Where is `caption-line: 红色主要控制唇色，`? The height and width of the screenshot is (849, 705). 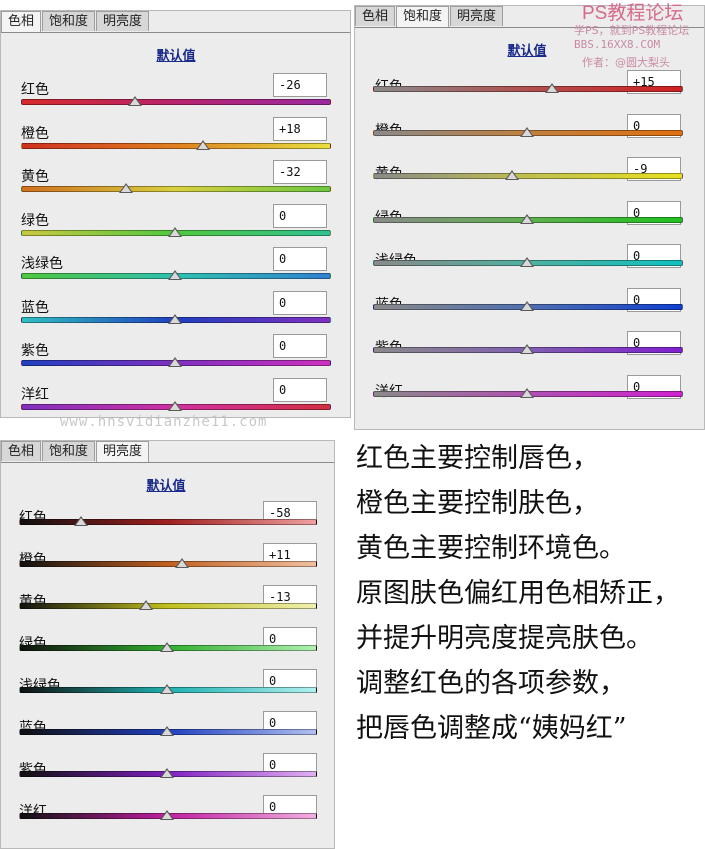
caption-line: 红色主要控制唇色， is located at coordinates (477, 458).